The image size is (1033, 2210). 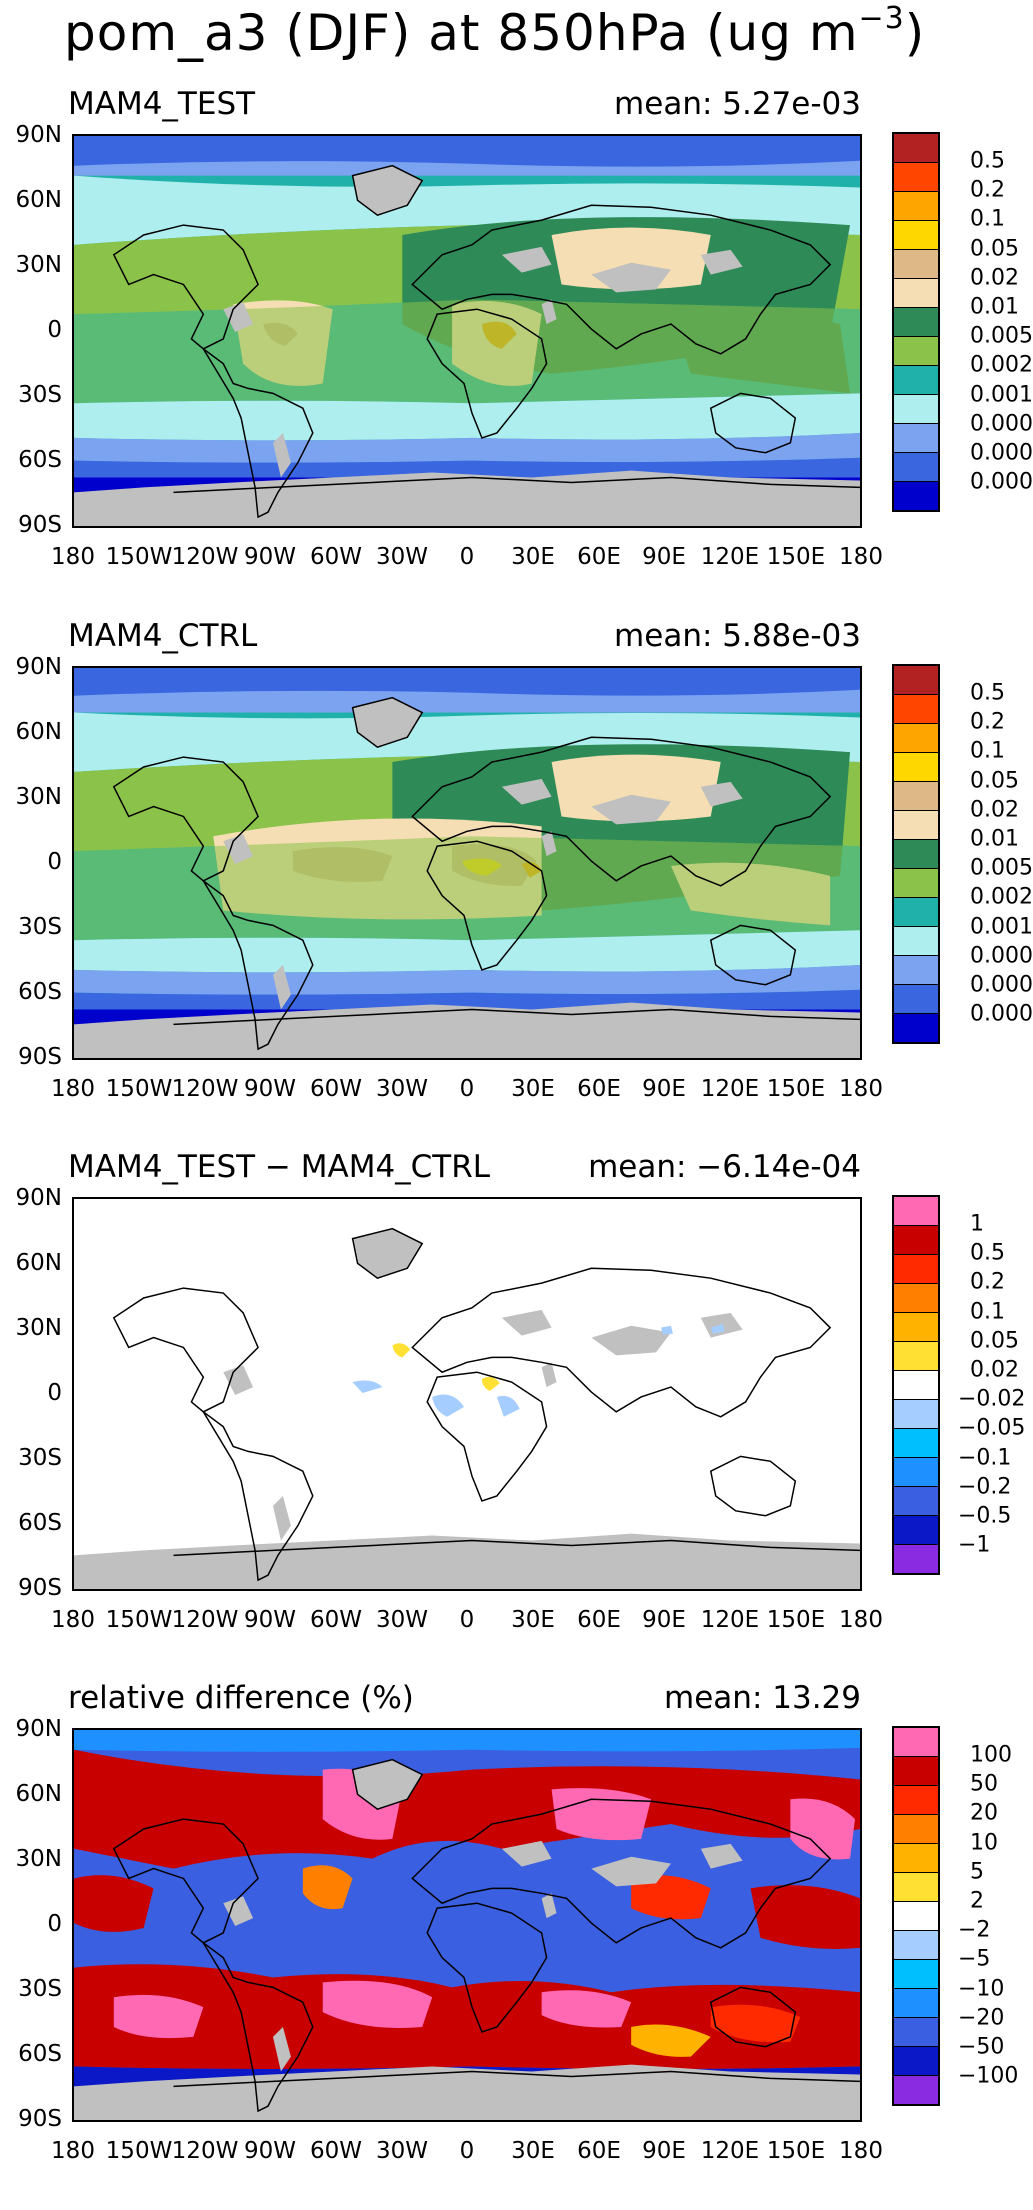 I want to click on colorbar-label: 20, so click(x=984, y=1813).